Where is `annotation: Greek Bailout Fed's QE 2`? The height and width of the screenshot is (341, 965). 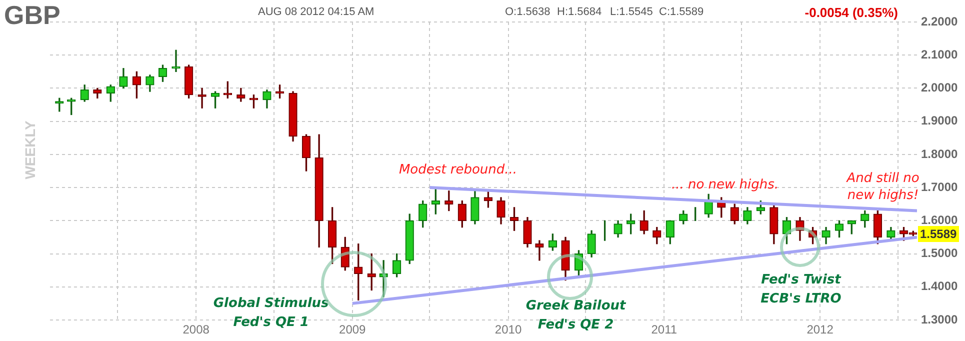 annotation: Greek Bailout Fed's QE 2 is located at coordinates (576, 315).